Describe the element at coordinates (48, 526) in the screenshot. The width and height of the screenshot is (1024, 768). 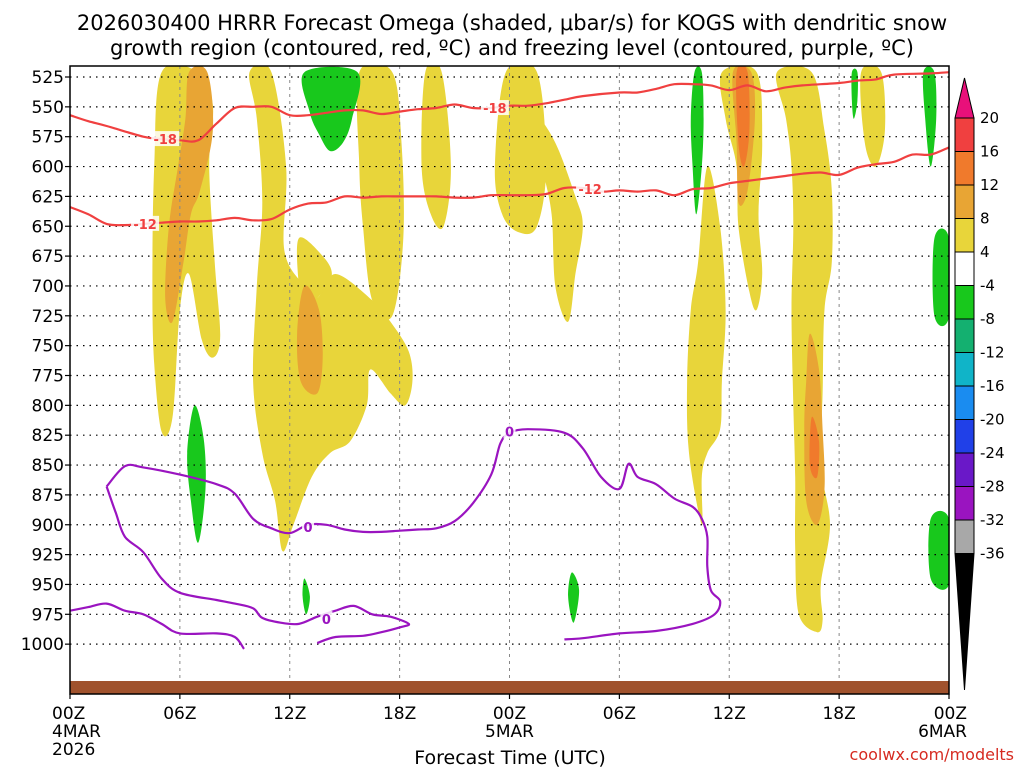
I see `y-tick-label-900: 900` at that location.